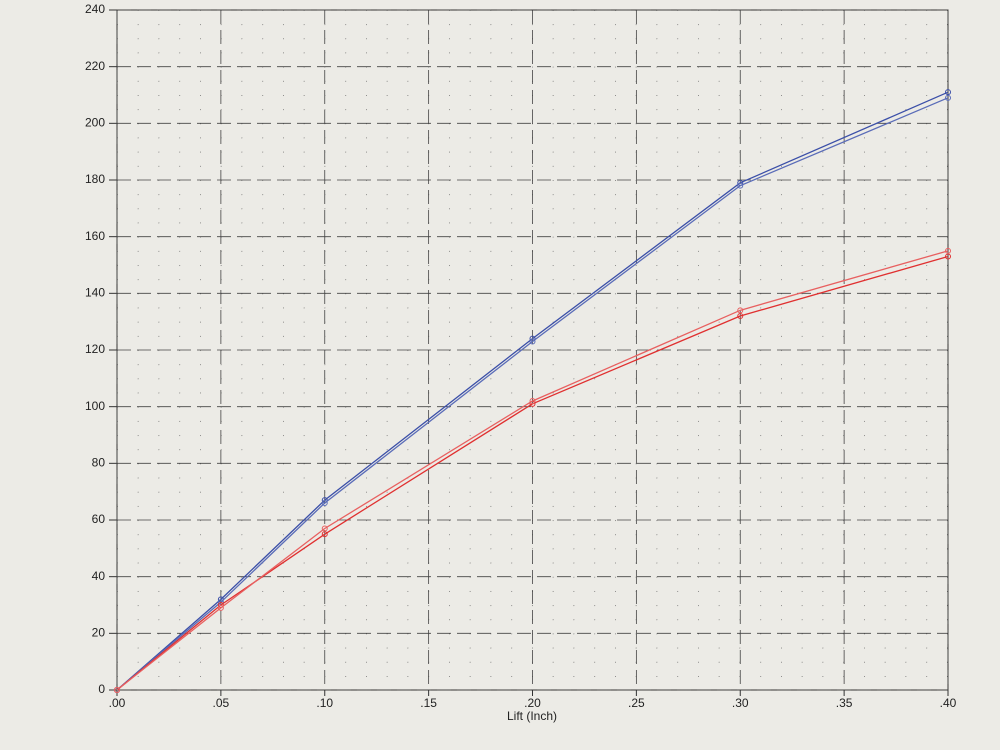 The height and width of the screenshot is (750, 1000). I want to click on y-tick-label: 240, so click(95, 9).